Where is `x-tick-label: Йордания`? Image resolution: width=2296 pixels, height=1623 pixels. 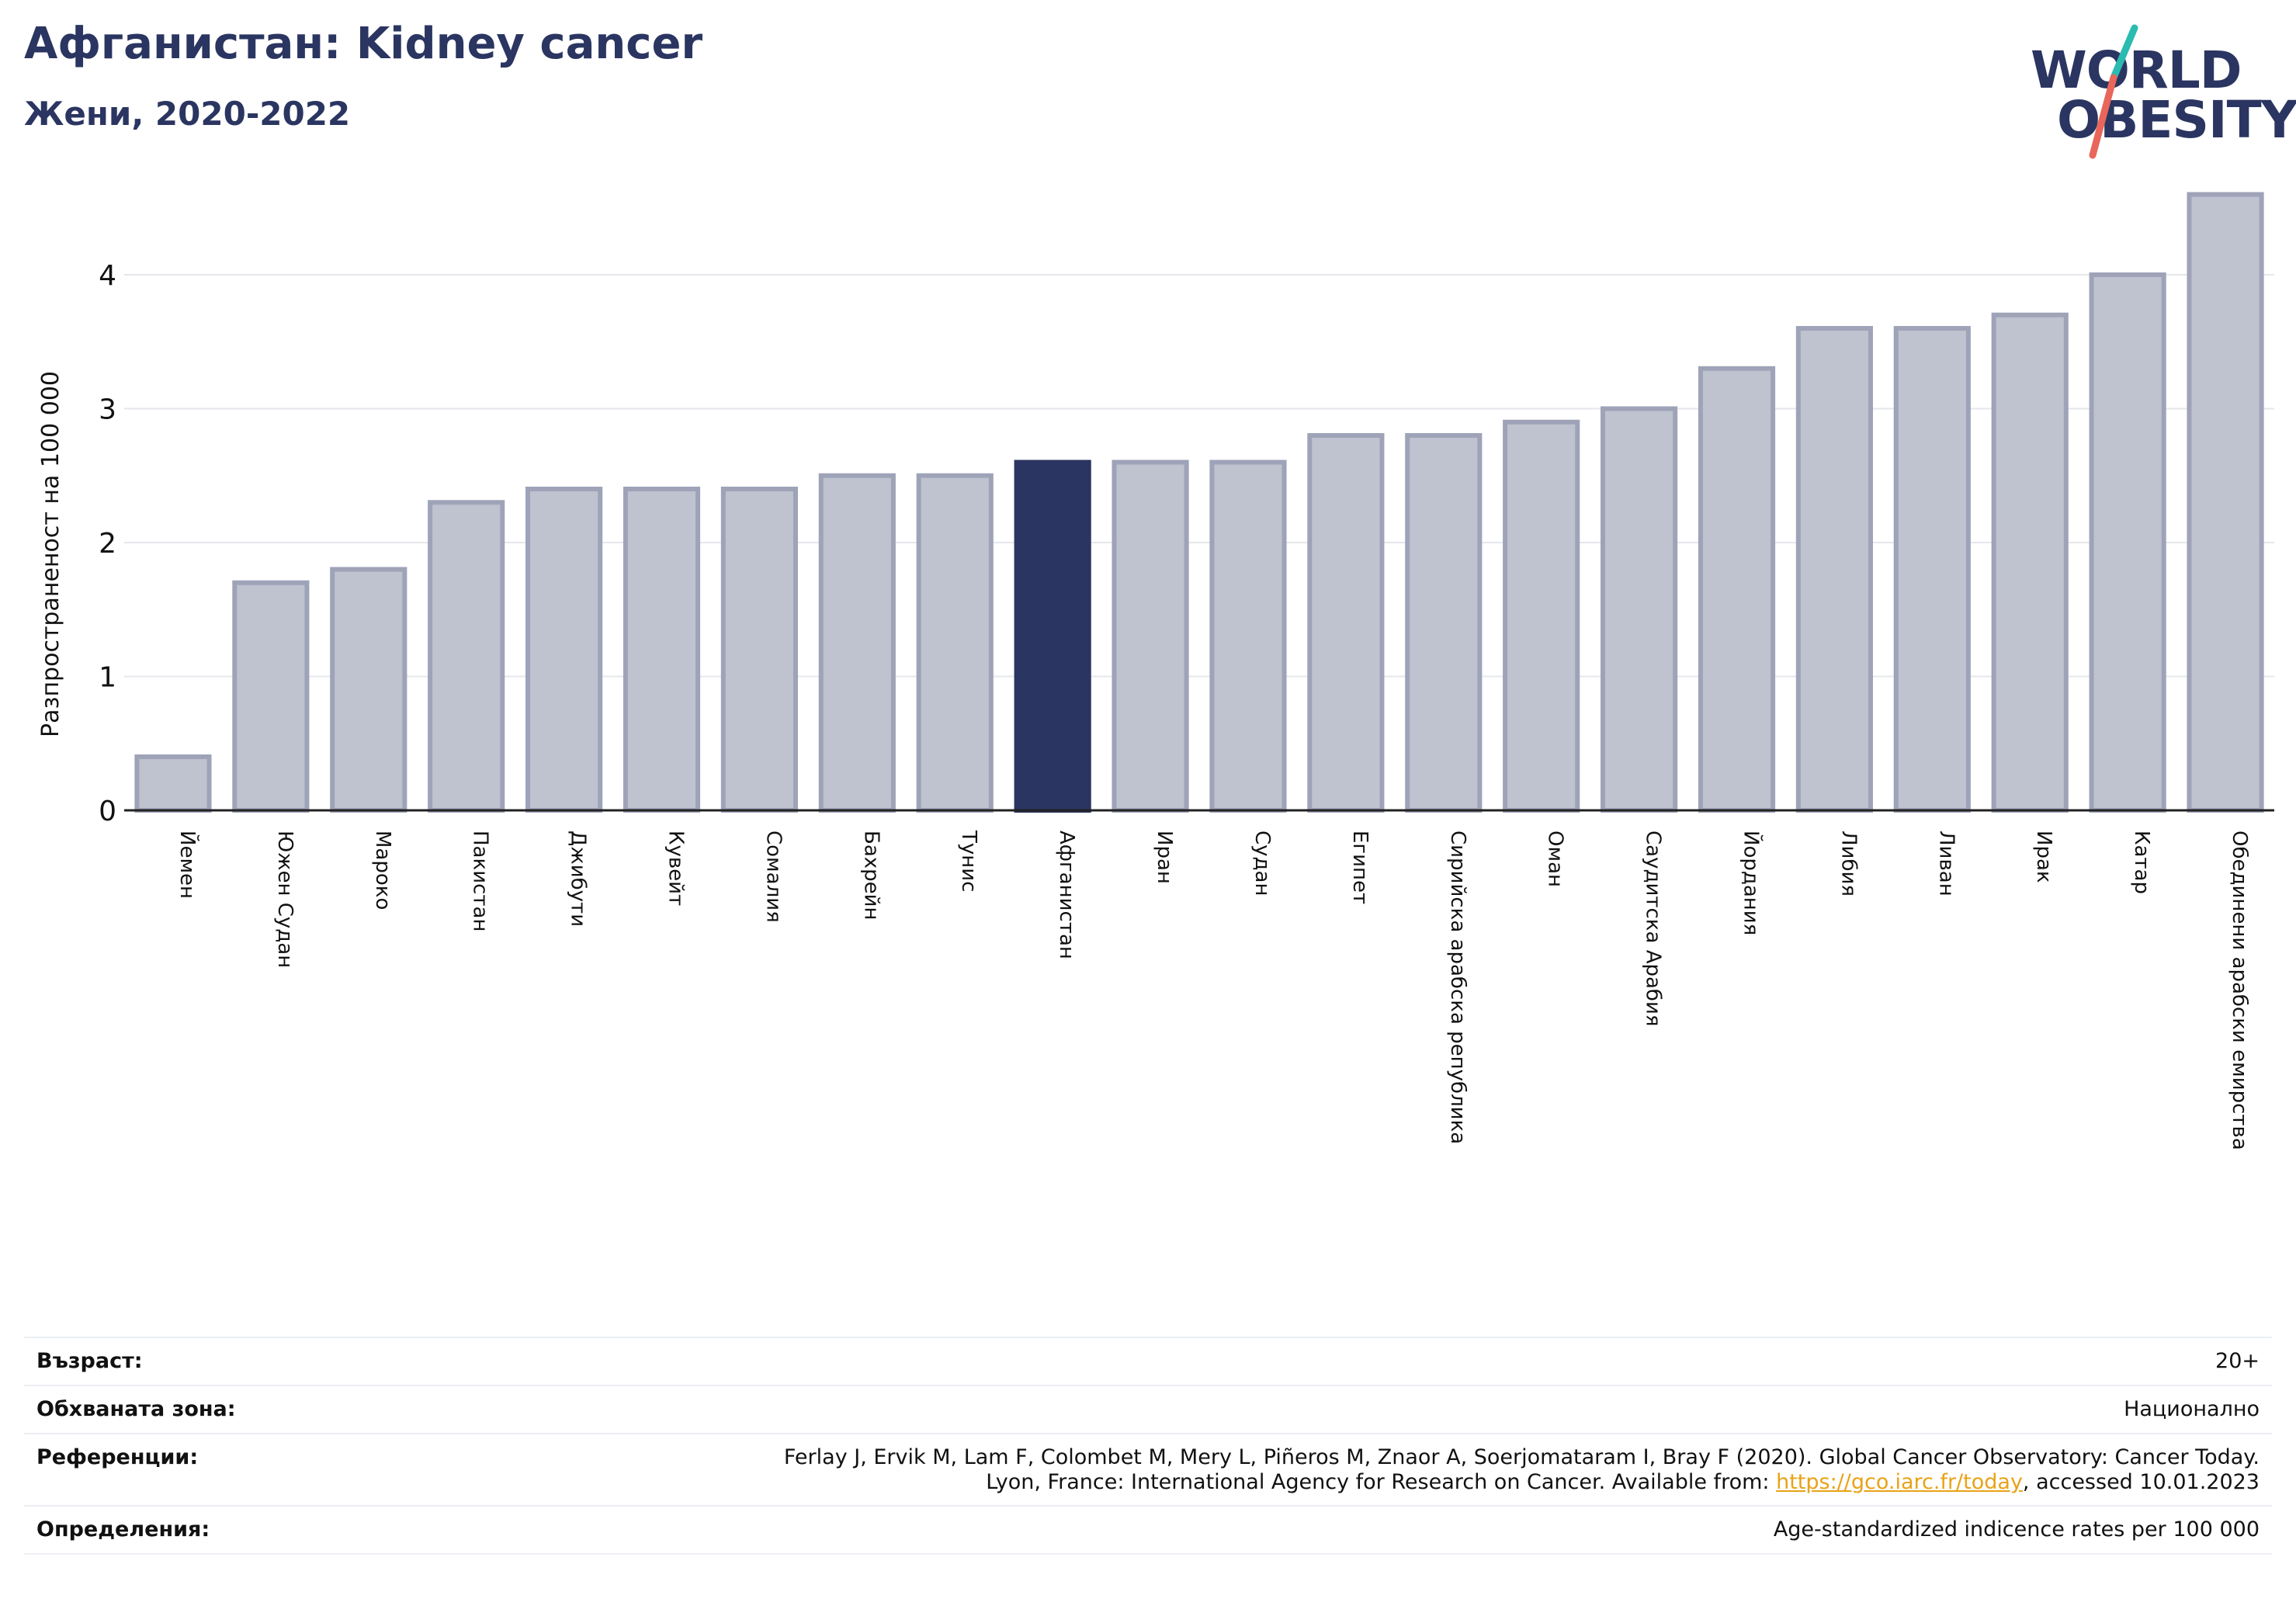 x-tick-label: Йордания is located at coordinates (1751, 883).